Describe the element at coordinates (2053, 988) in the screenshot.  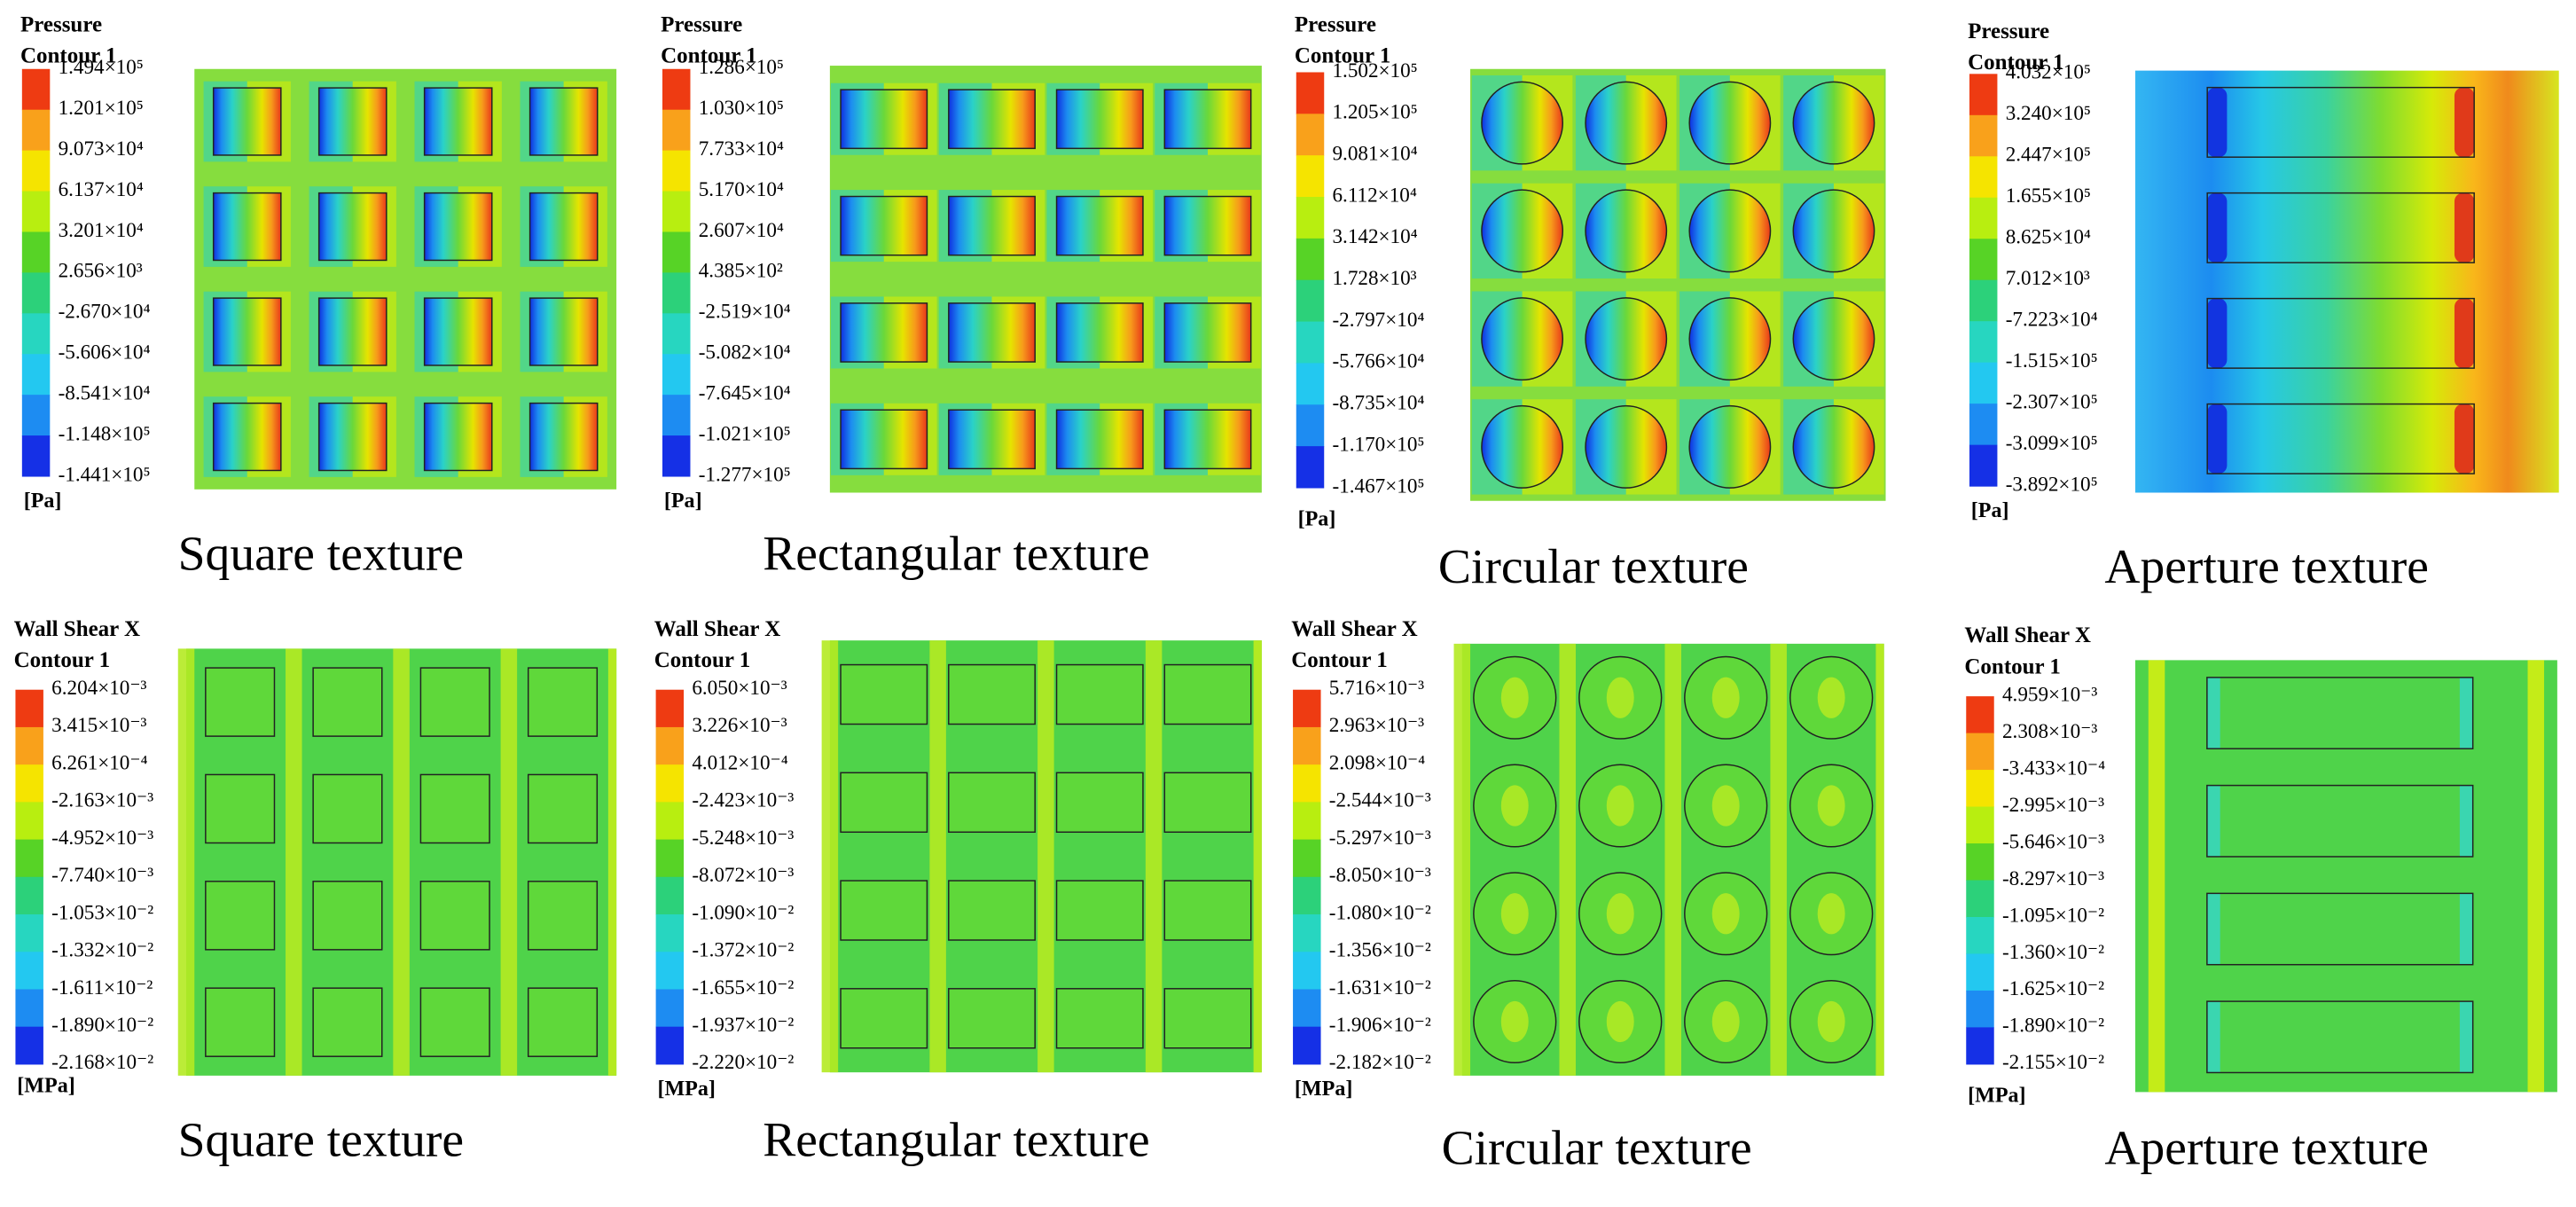
I see `legend-label: -1.625×10⁻²` at that location.